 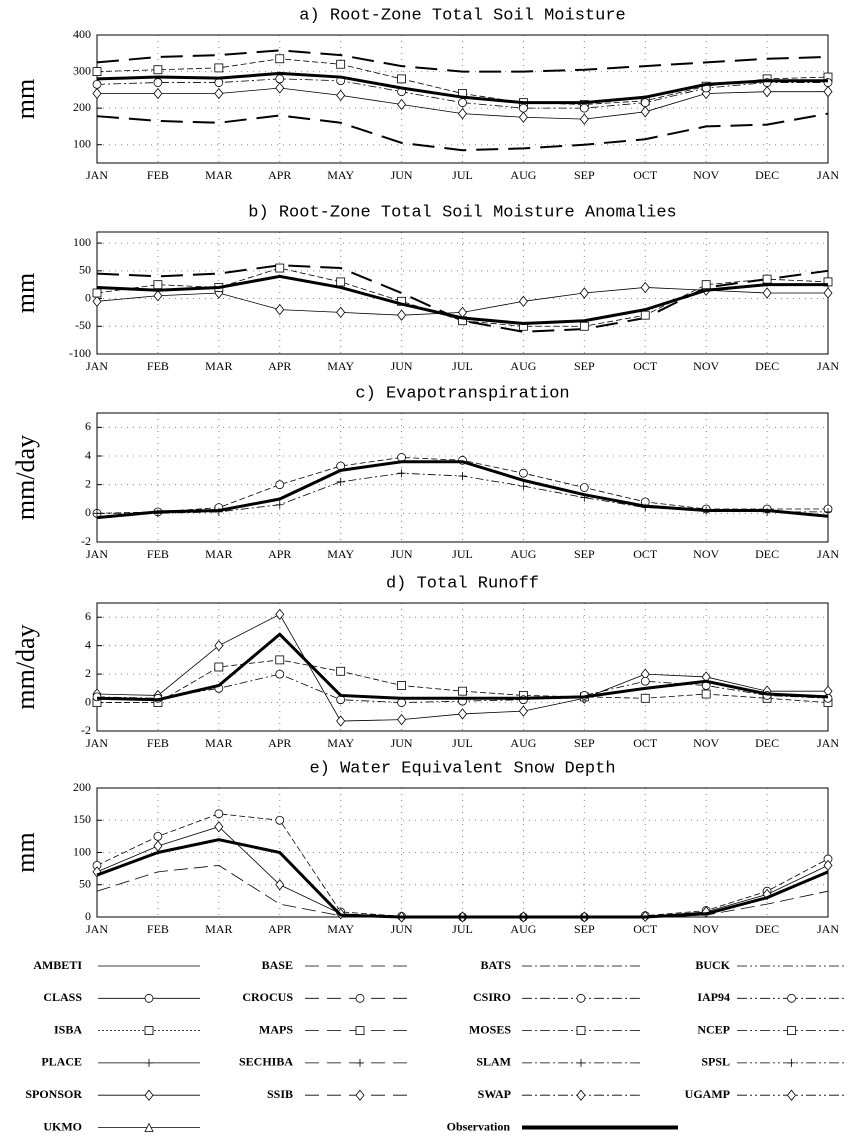 I want to click on y-tick-label: 150, so click(x=82, y=819).